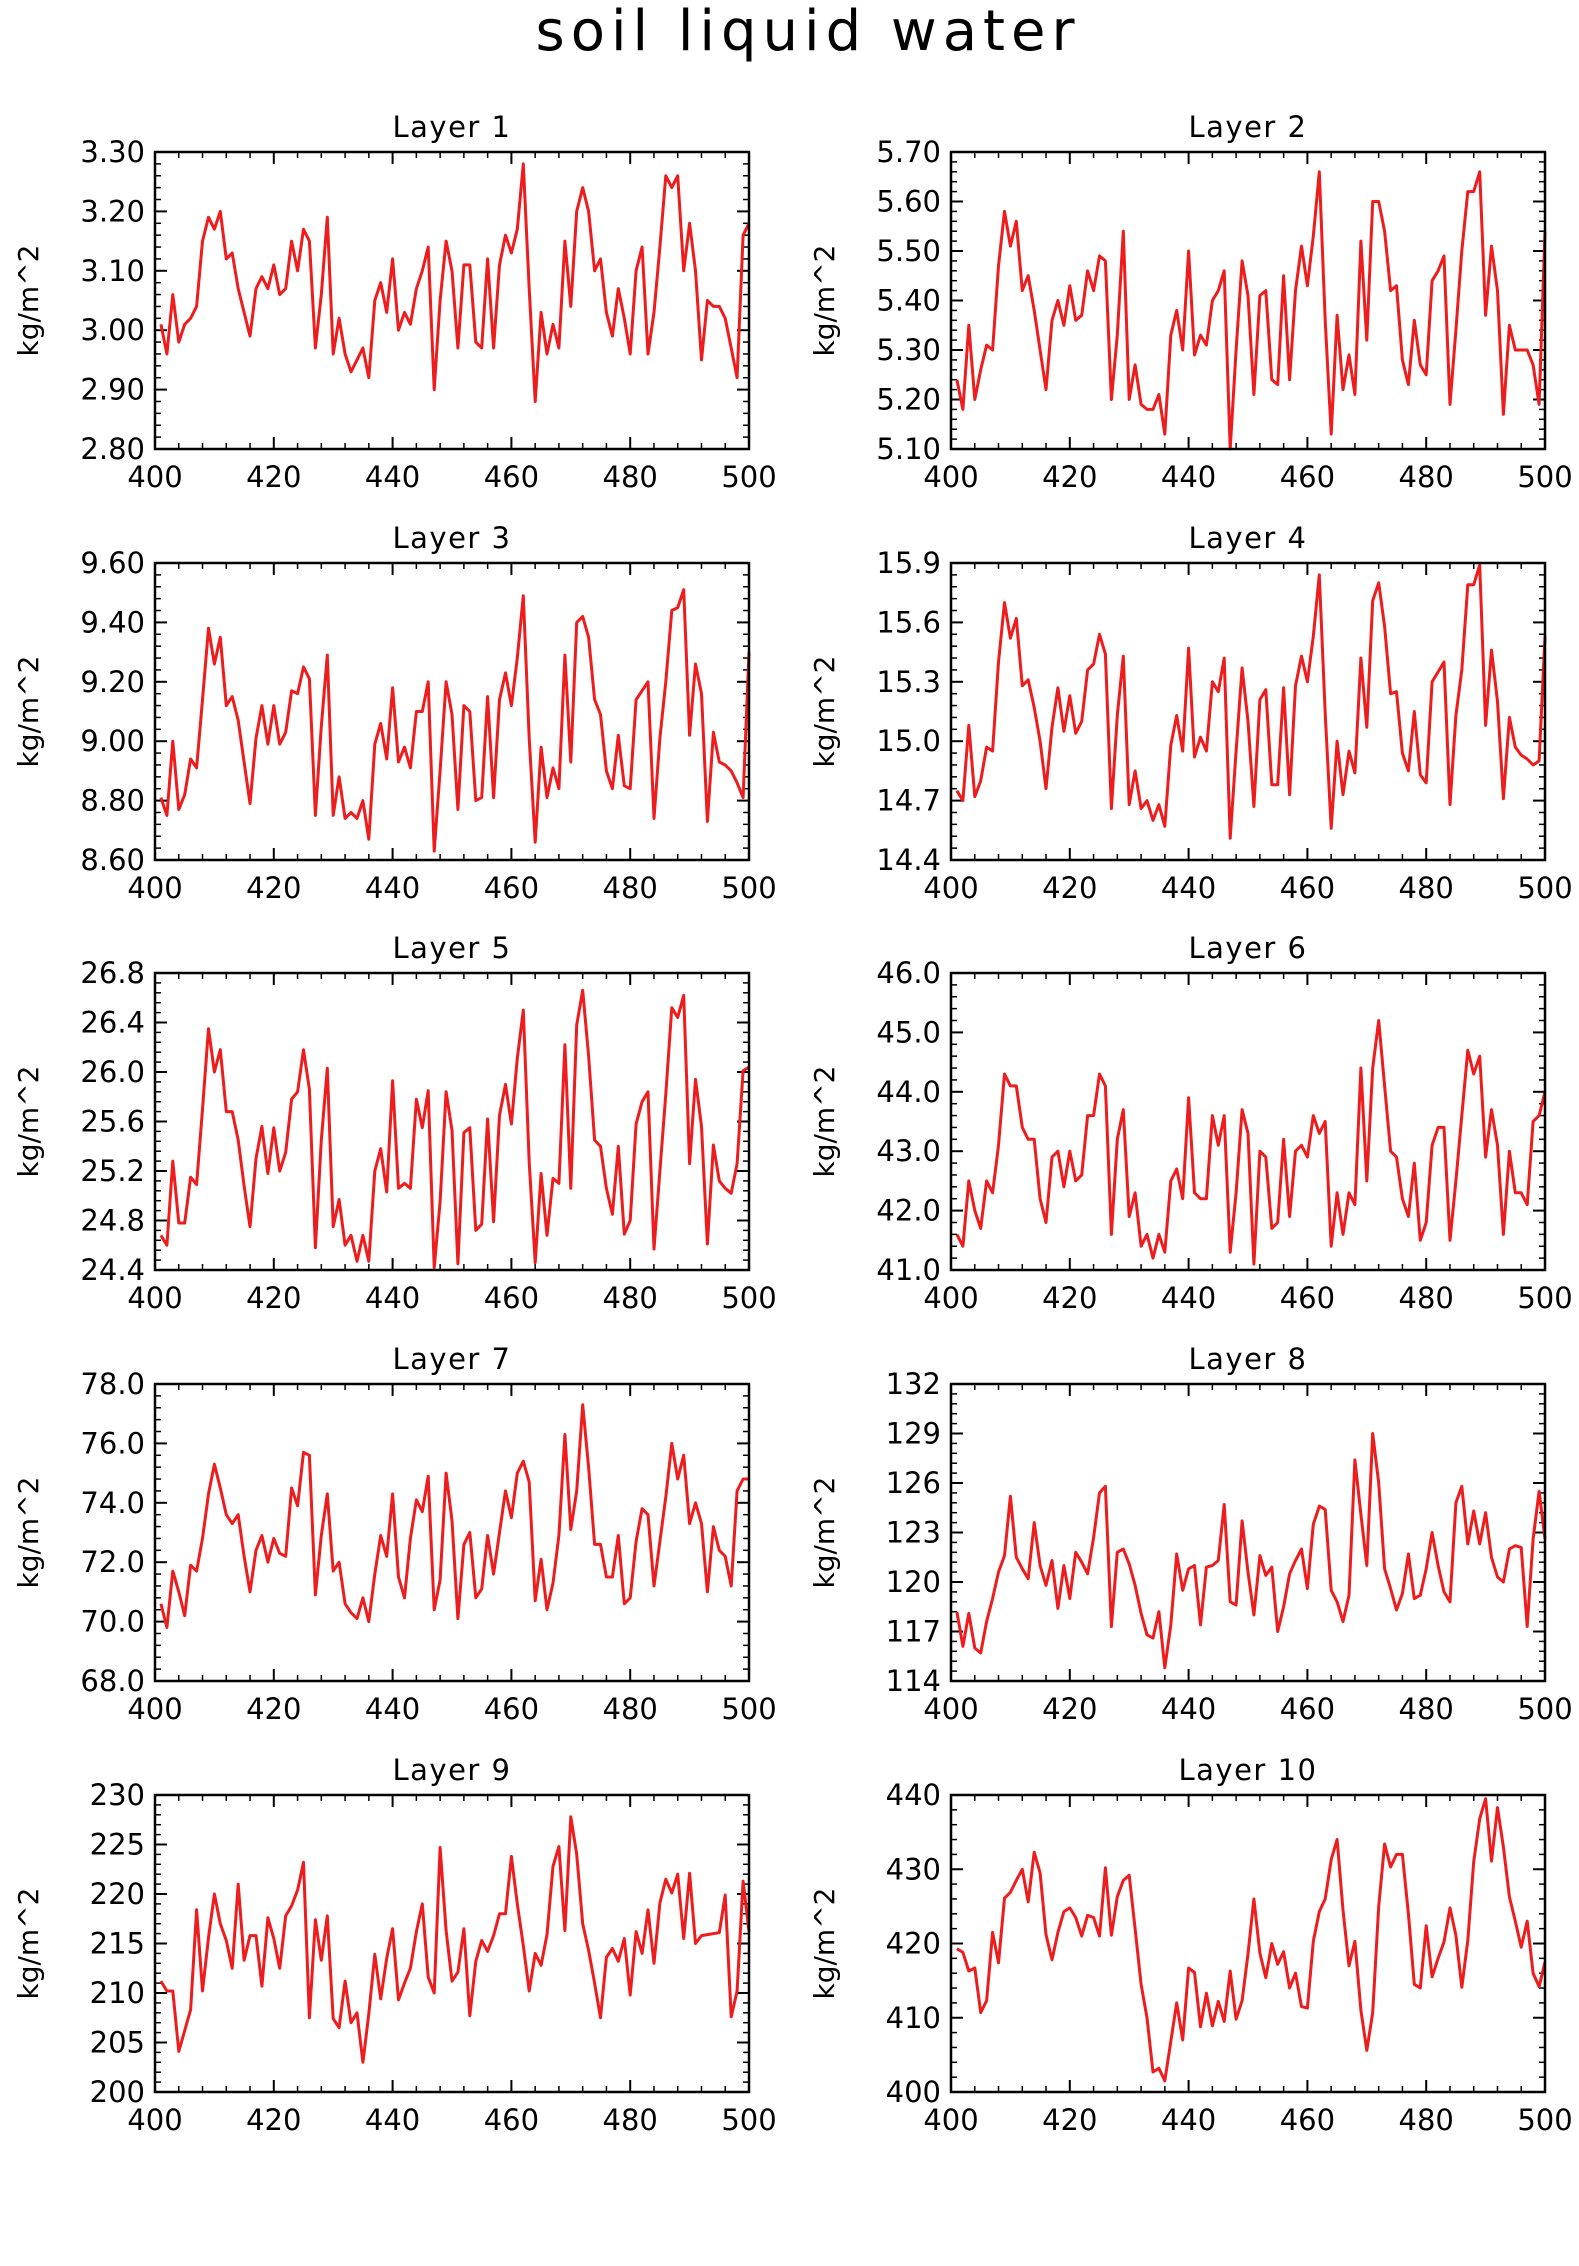 Image resolution: width=1579 pixels, height=2266 pixels. What do you see at coordinates (913, 2018) in the screenshot?
I see `y-tick-label: 410` at bounding box center [913, 2018].